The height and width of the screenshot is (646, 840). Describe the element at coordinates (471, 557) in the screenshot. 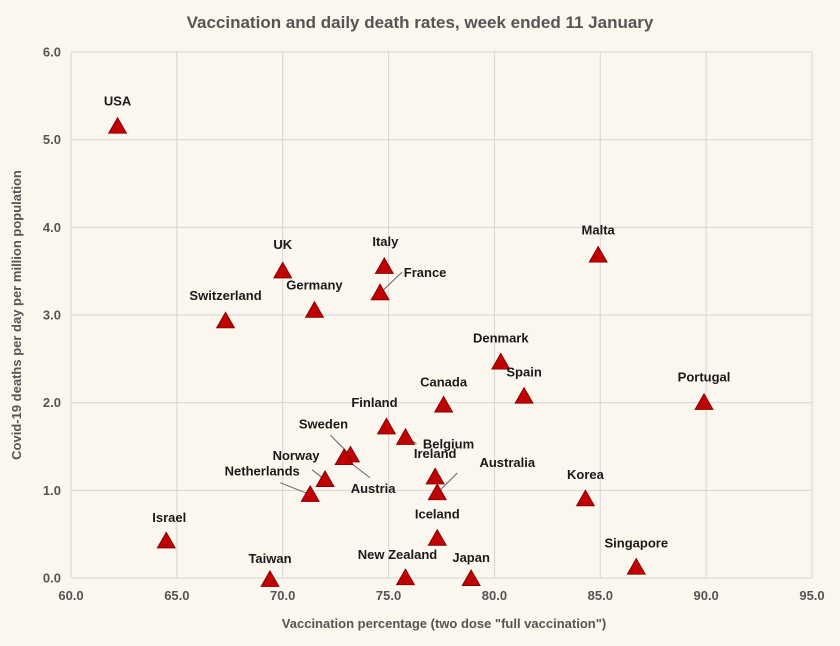

I see `point-label-japan: Japan` at that location.